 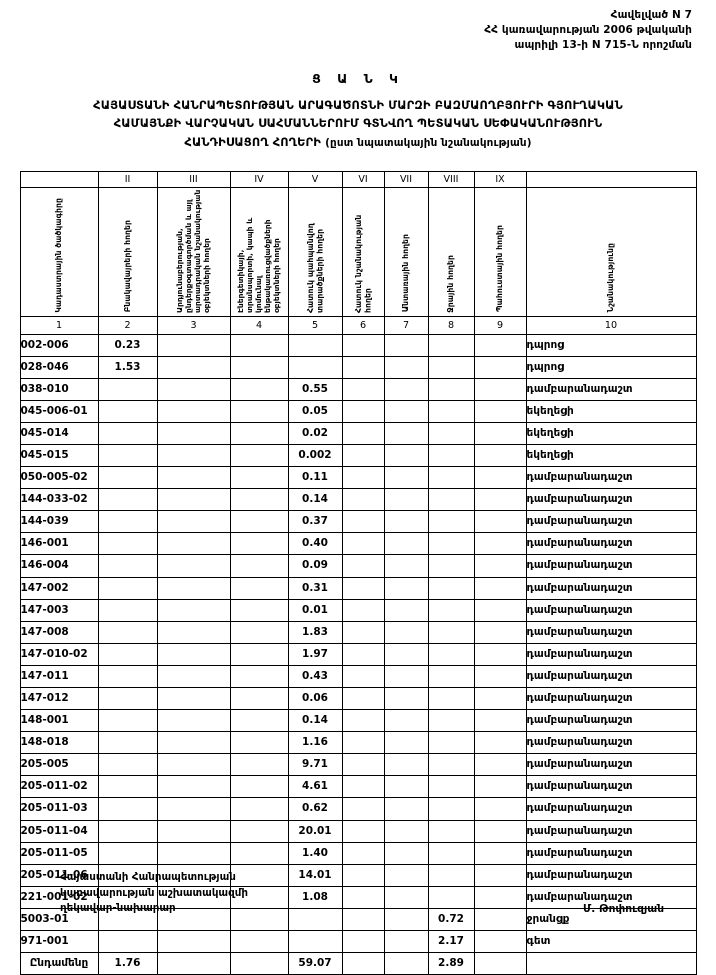 I want to click on cell-protected: 0.14, so click(x=315, y=721).